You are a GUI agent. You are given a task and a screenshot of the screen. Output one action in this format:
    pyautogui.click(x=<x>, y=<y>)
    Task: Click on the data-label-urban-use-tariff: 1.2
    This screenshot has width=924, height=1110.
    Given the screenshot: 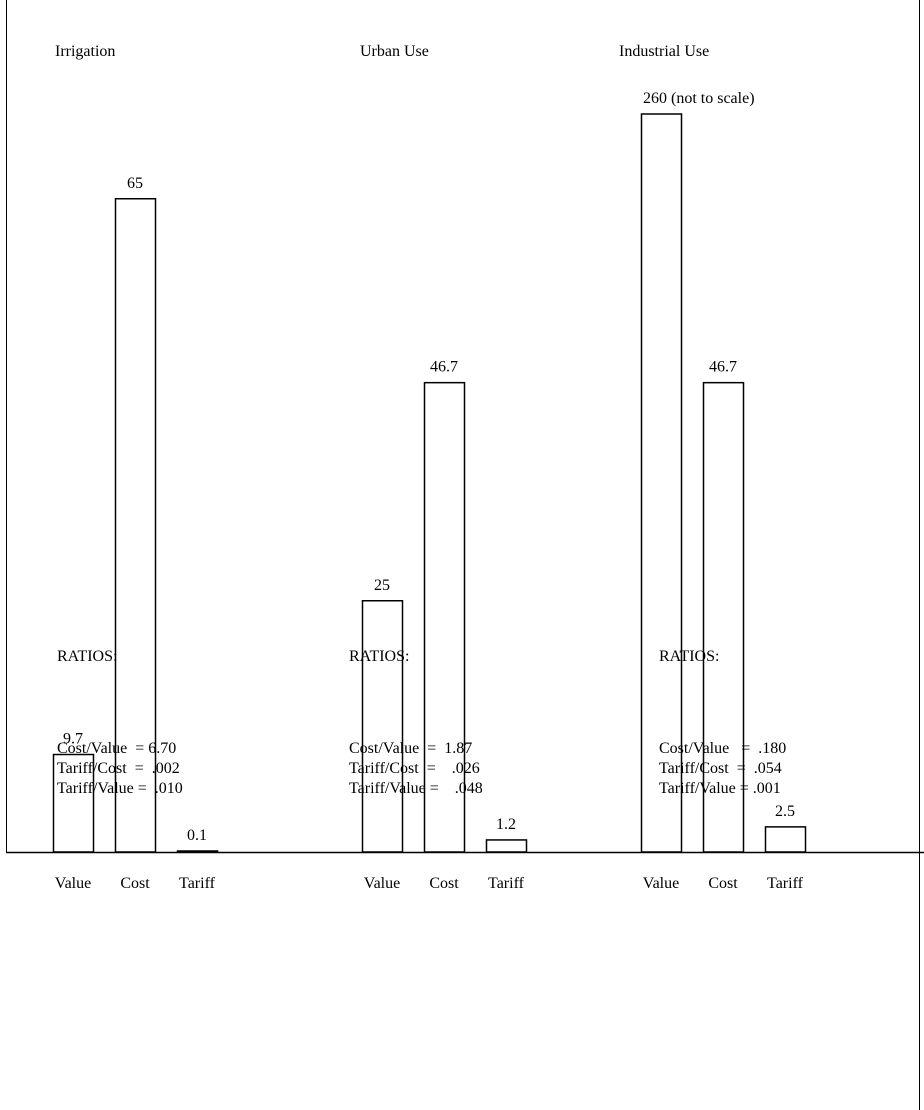 What is the action you would take?
    pyautogui.click(x=506, y=824)
    